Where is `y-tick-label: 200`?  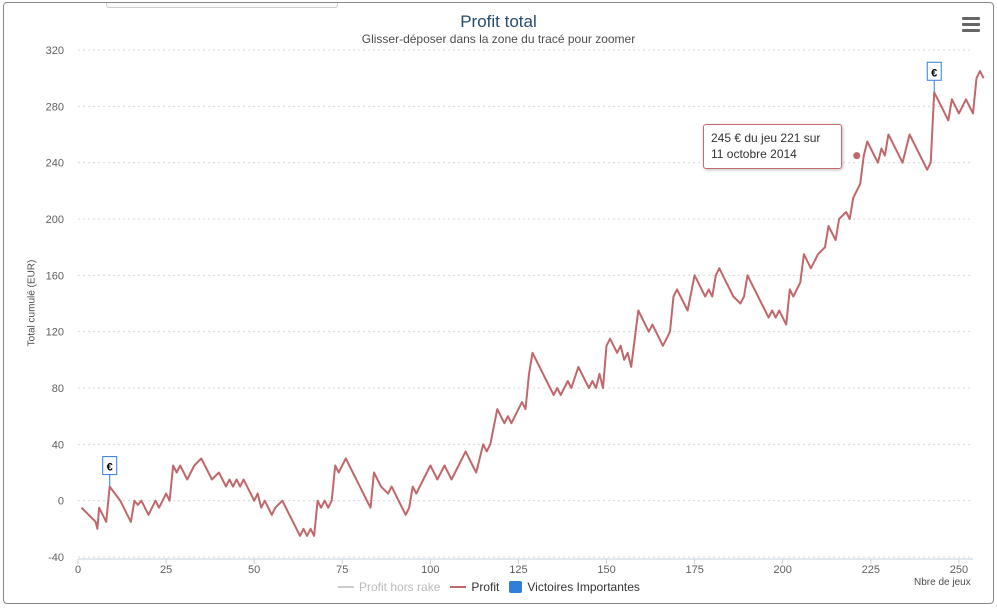 y-tick-label: 200 is located at coordinates (55, 220).